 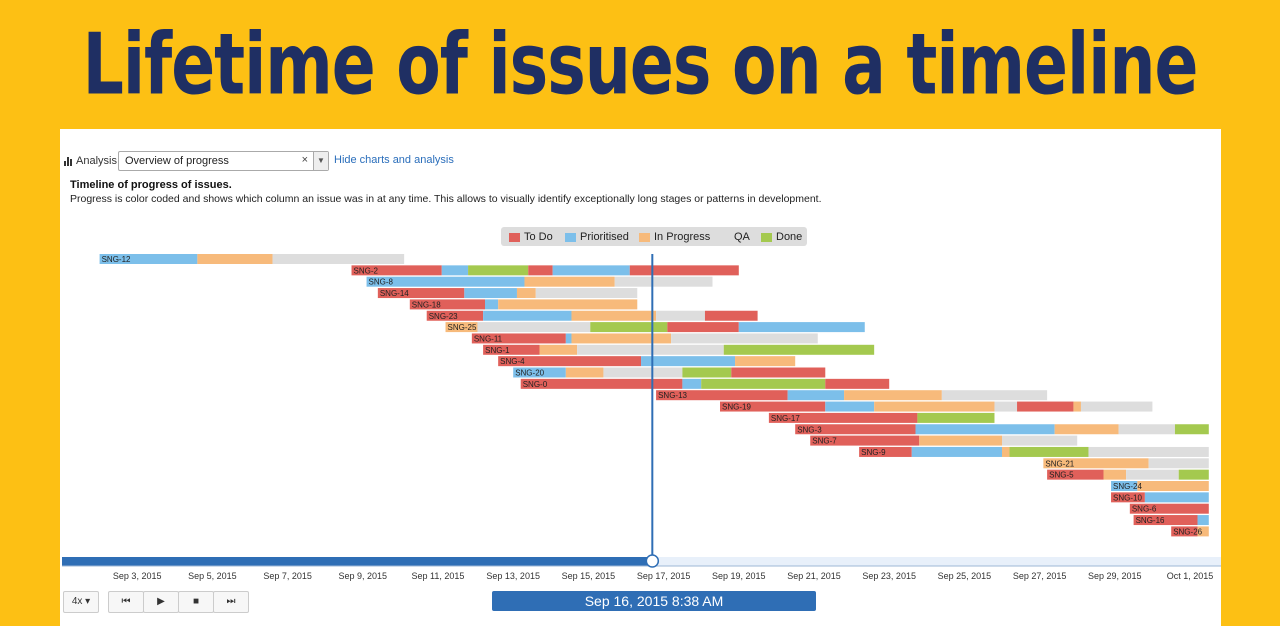 What do you see at coordinates (161, 602) in the screenshot?
I see `play-button: ▶` at bounding box center [161, 602].